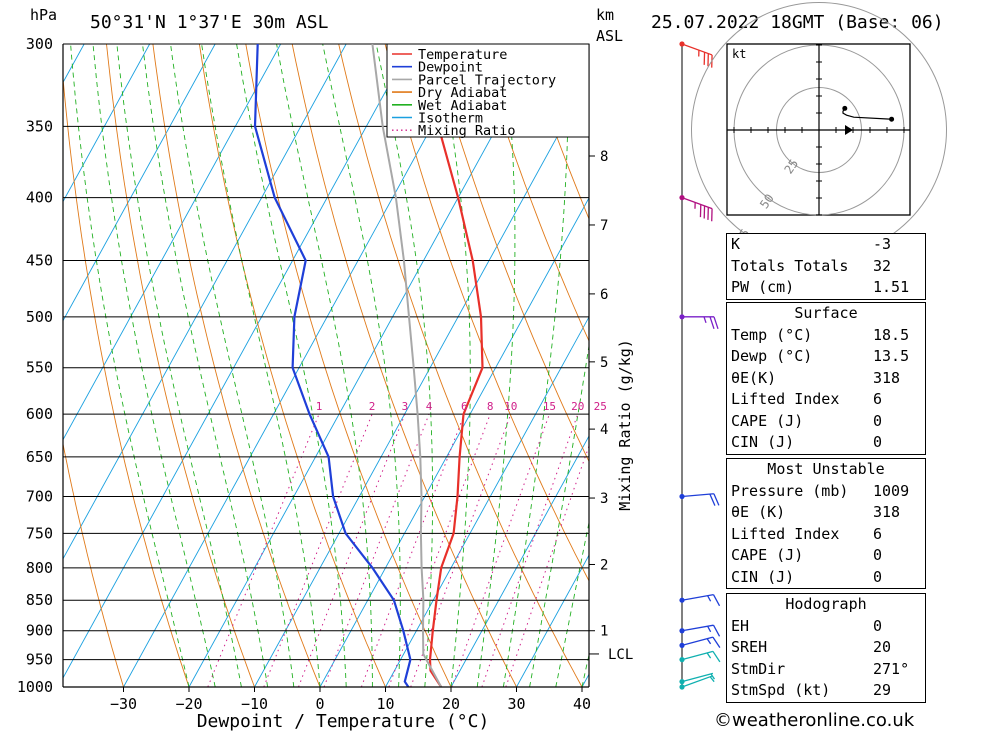 This screenshot has height=733, width=1000. What do you see at coordinates (407, 365) in the screenshot?
I see `parcel-trajectory-line` at bounding box center [407, 365].